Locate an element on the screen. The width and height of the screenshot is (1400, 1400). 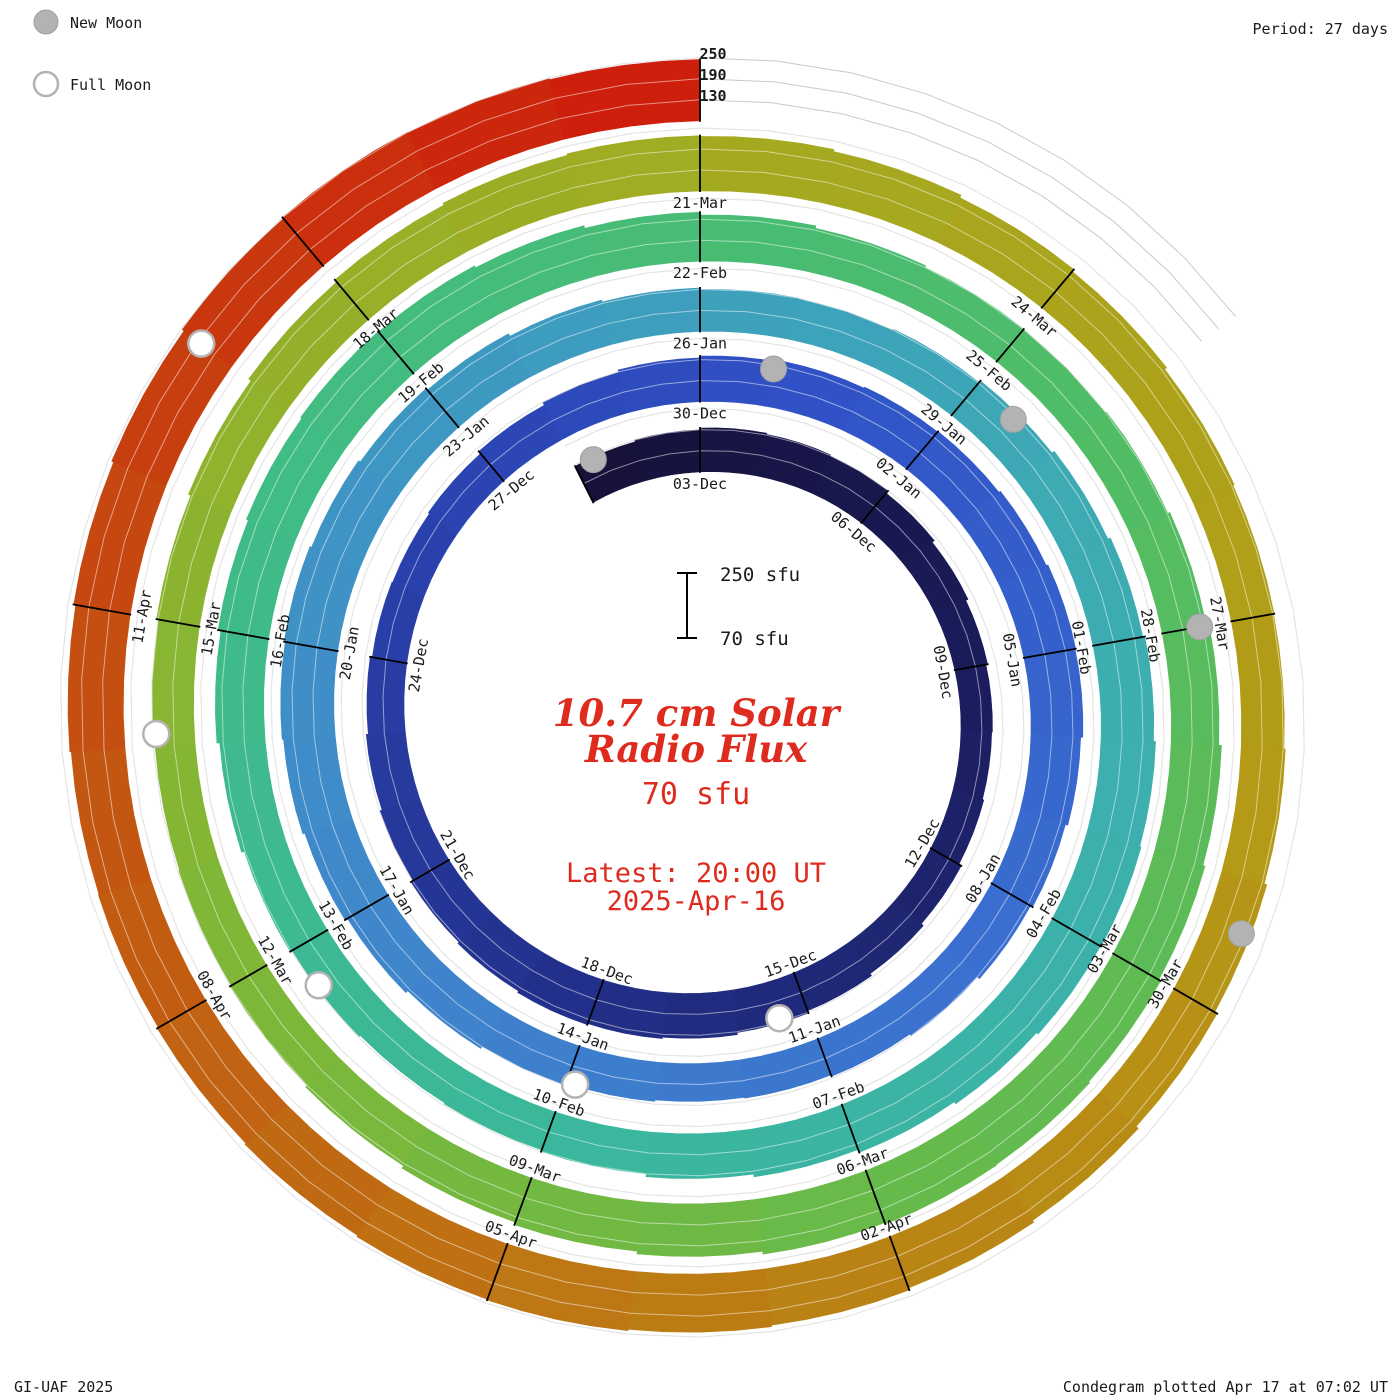
radial-scale-labels: 250 190 130 is located at coordinates (712, 75).